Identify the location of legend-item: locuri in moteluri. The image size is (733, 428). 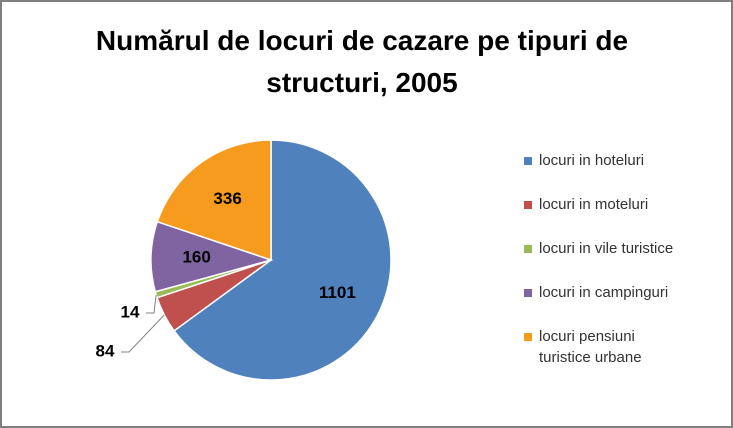
(624, 204).